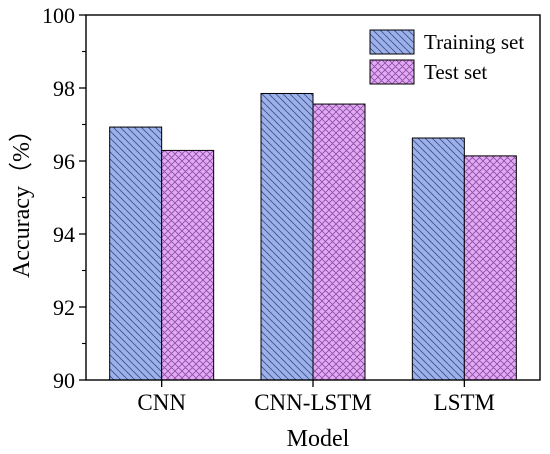 The width and height of the screenshot is (550, 454). I want to click on bar-cnn-lstm-training-set, so click(287, 236).